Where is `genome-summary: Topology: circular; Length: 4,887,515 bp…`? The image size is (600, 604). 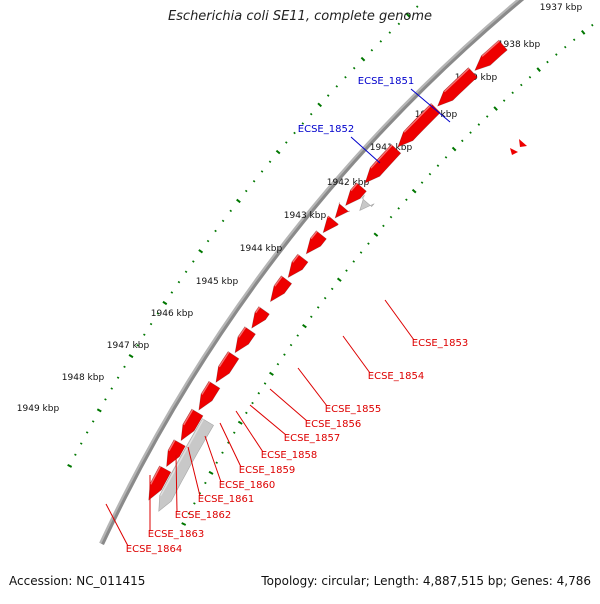 genome-summary: Topology: circular; Length: 4,887,515 bp… is located at coordinates (426, 581).